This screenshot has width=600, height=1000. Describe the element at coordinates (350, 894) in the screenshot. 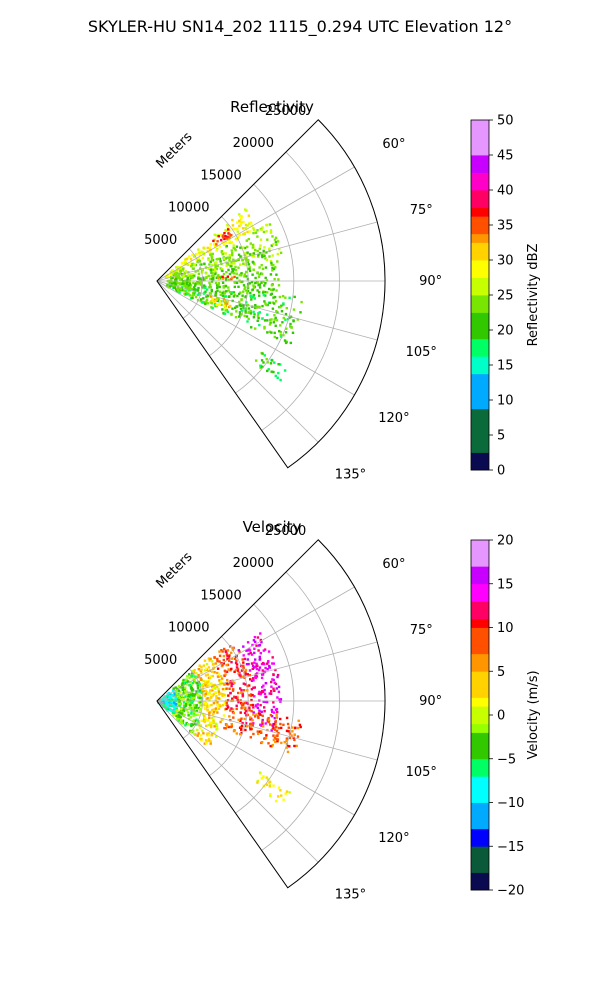

I see `azimuth-tick-label: 135°` at that location.